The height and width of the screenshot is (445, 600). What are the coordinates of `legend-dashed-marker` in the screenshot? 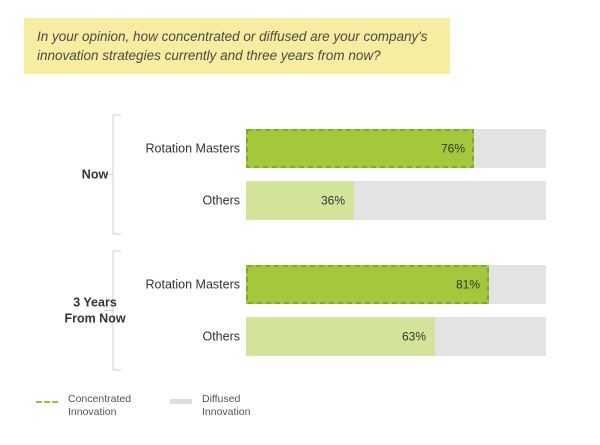 It's located at (47, 402).